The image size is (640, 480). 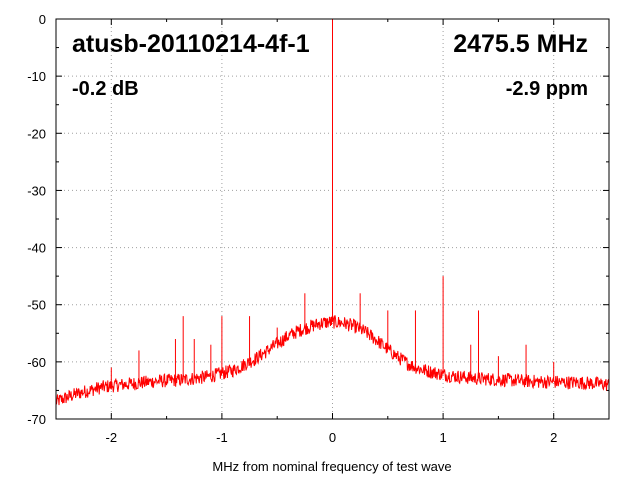 I want to click on y-tick-label: -30, so click(x=36, y=190).